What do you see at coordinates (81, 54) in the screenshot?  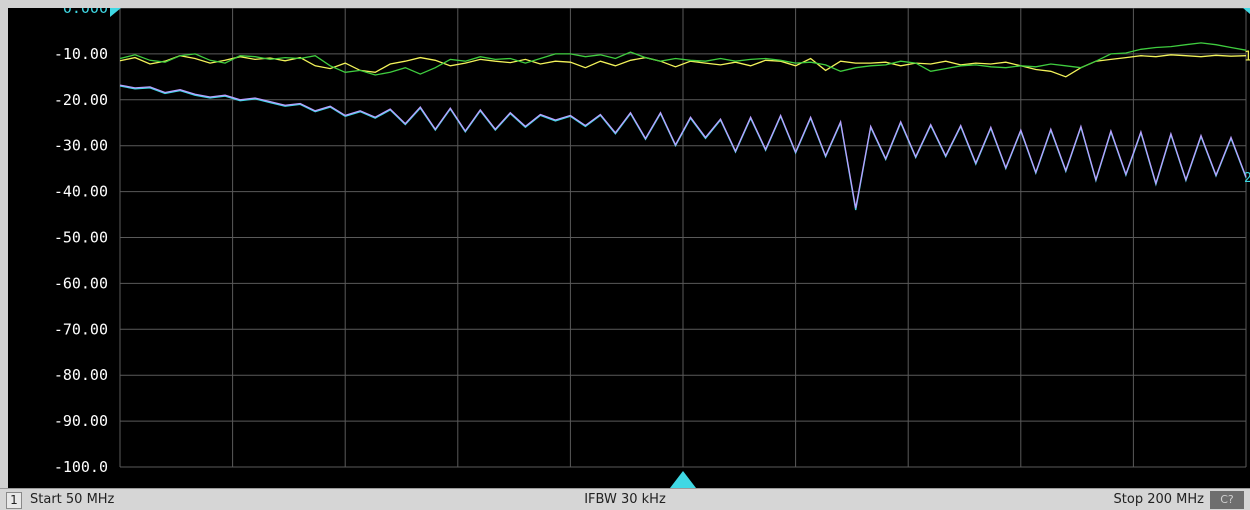 I see `y-tick-label: -10.00` at bounding box center [81, 54].